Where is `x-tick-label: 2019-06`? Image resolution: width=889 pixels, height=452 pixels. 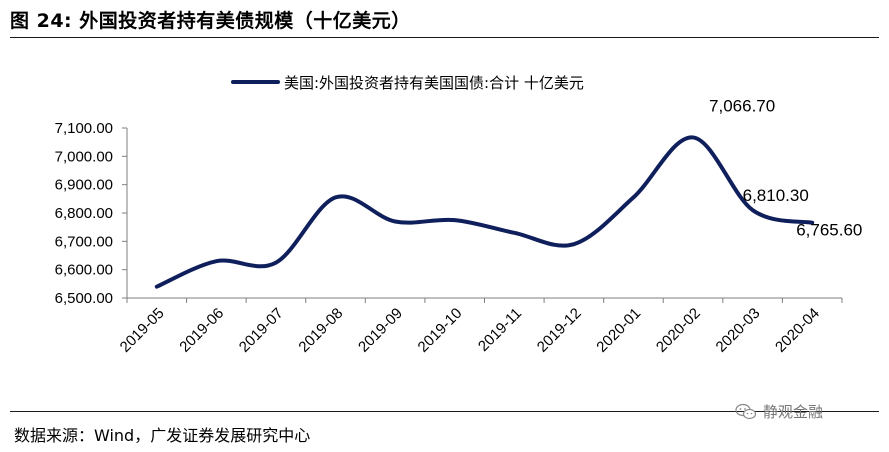 x-tick-label: 2019-06 is located at coordinates (201, 330).